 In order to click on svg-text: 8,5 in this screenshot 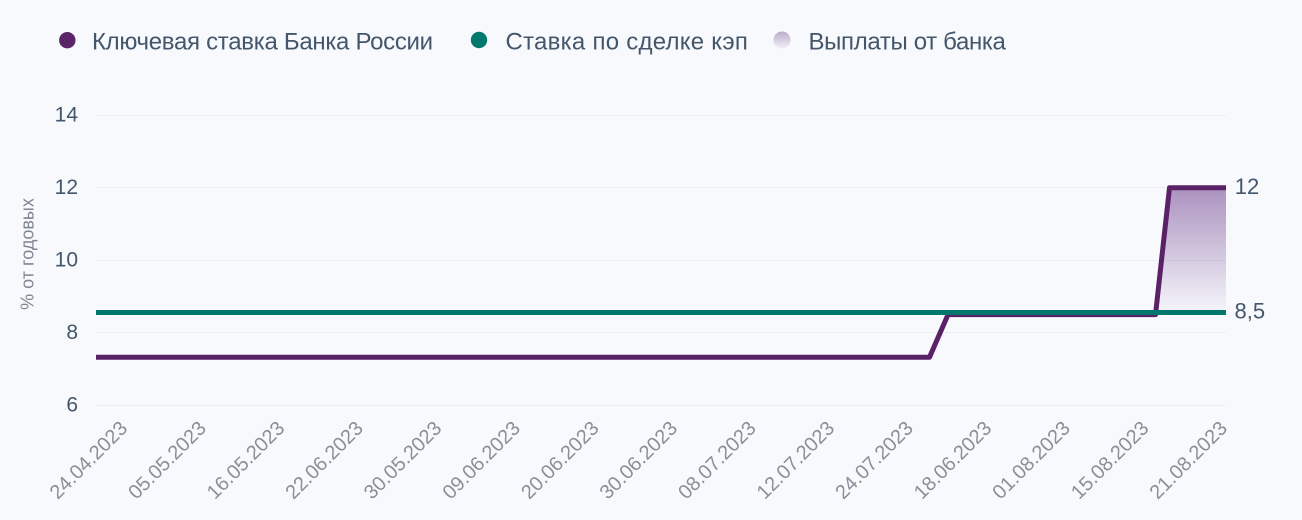, I will do `click(1250, 311)`.